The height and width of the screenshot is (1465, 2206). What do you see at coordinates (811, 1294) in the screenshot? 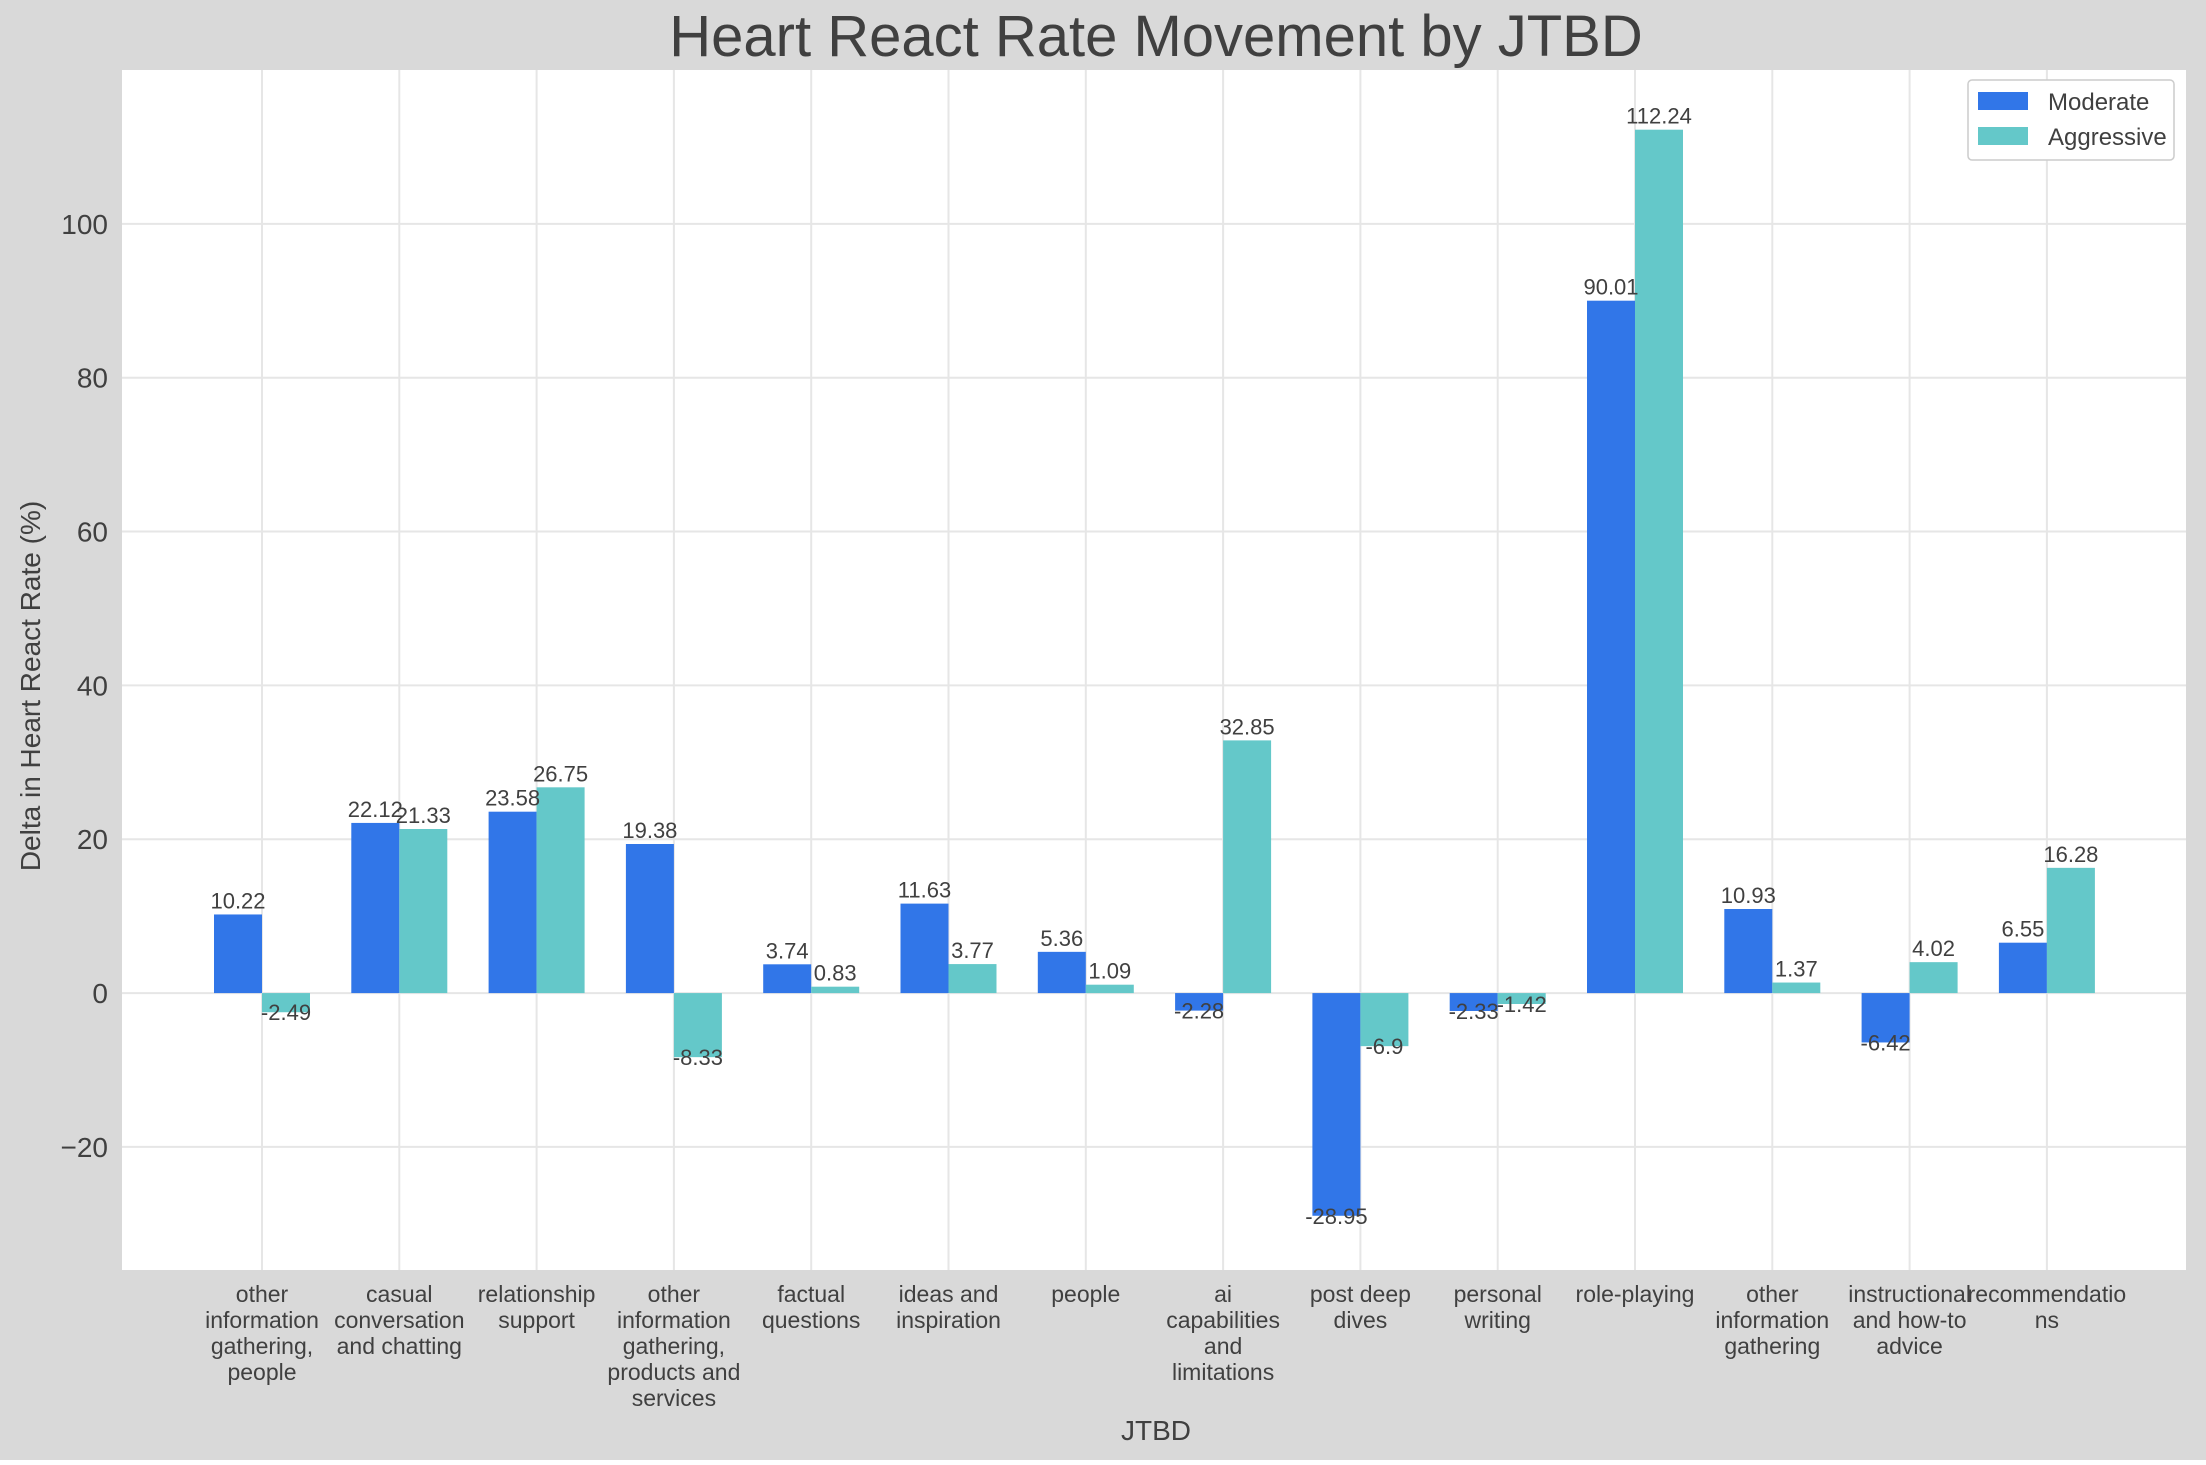
I see `x-tick-label-line: factual` at bounding box center [811, 1294].